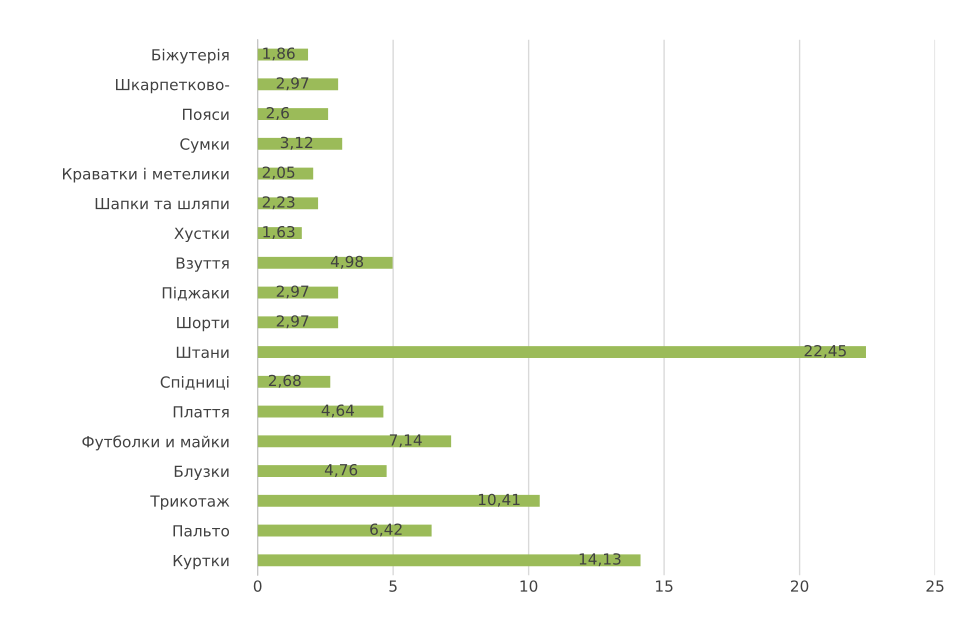  What do you see at coordinates (205, 114) in the screenshot?
I see `y-tick-label: Пояси` at bounding box center [205, 114].